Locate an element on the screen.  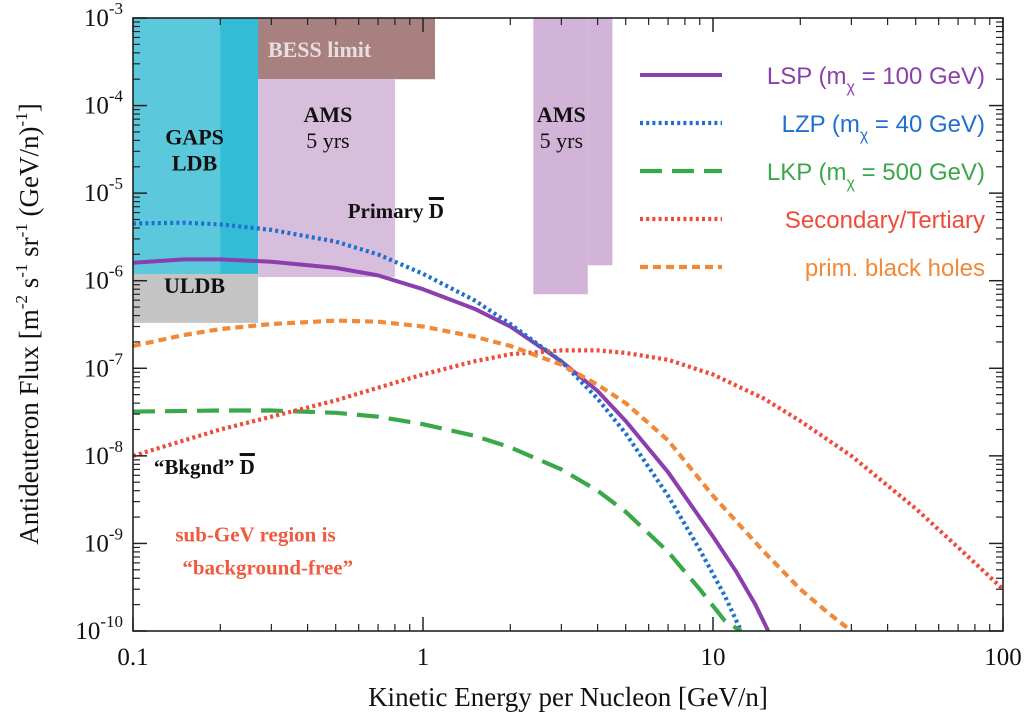
y-tick-label-0: 10⁻³ is located at coordinates (103, 16).